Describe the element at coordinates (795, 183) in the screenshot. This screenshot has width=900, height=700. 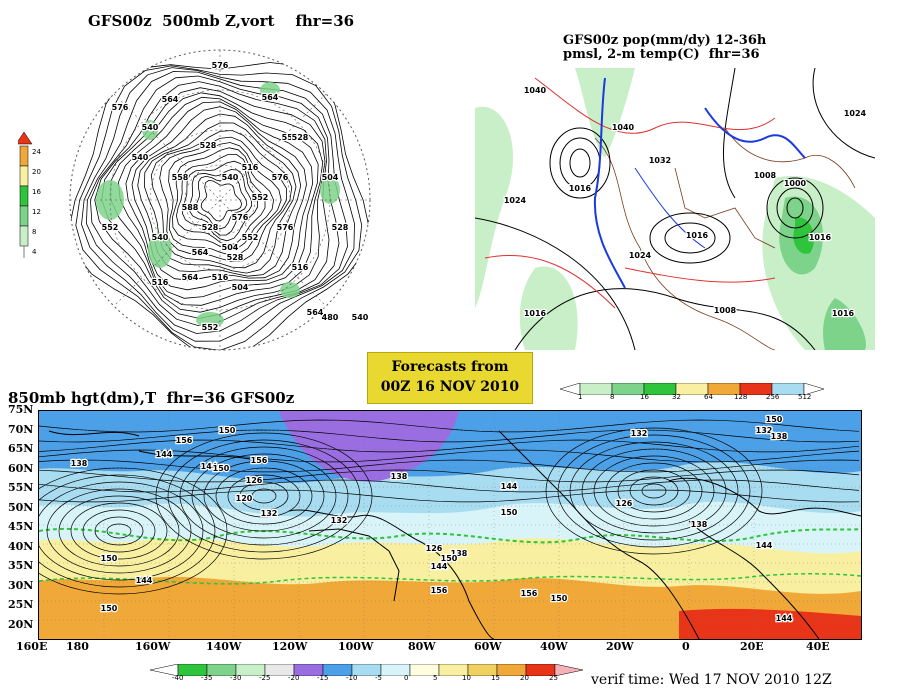
I see `label-isobar: 1000` at that location.